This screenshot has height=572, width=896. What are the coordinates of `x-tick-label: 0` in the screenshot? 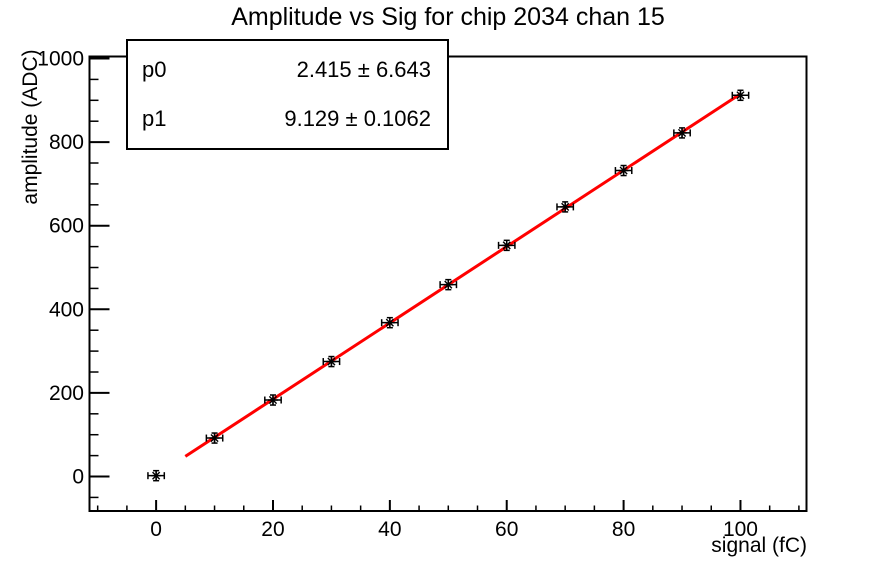 It's located at (156, 529).